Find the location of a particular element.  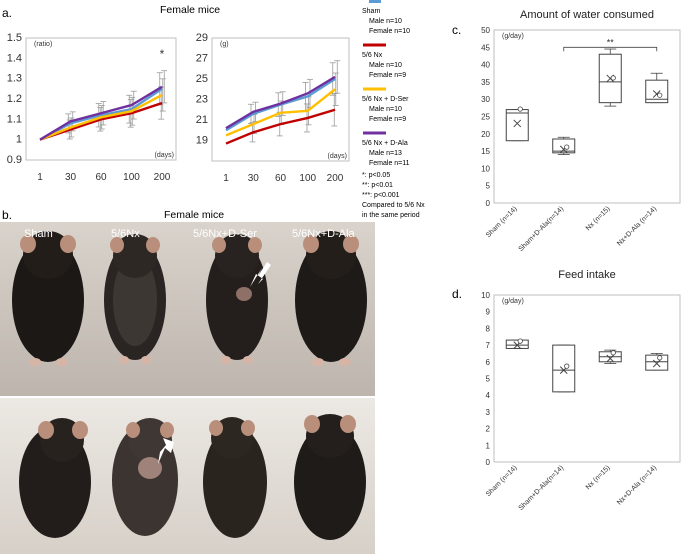

y-tick-label: 3 is located at coordinates (488, 412).